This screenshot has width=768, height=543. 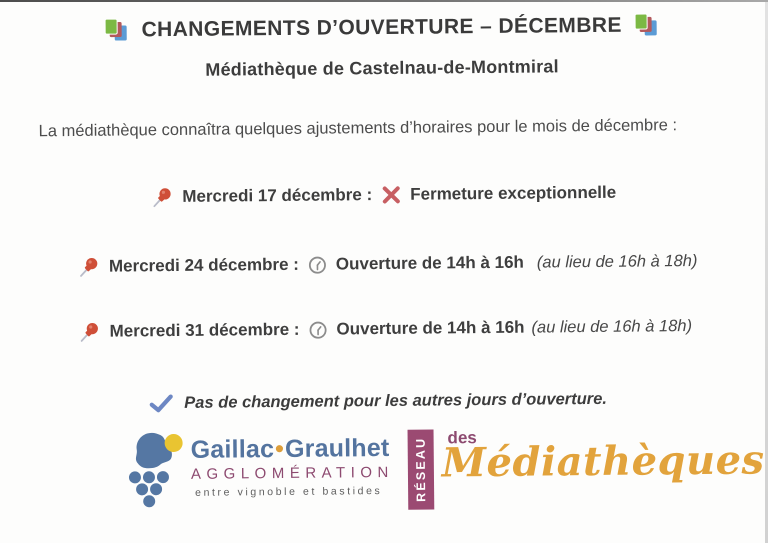 I want to click on check-icon, so click(x=161, y=403).